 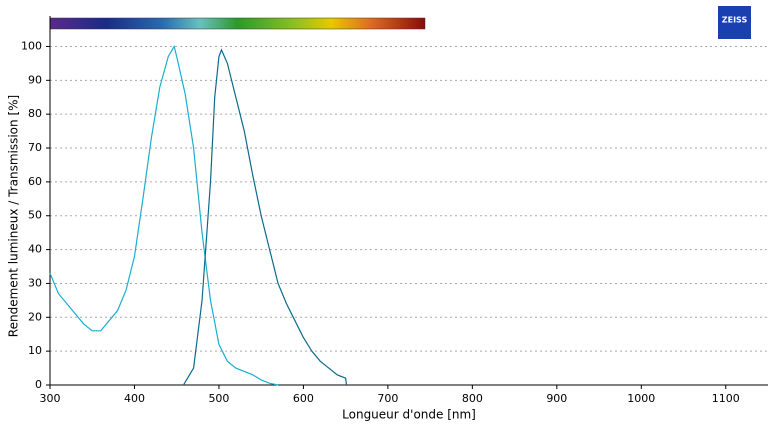 What do you see at coordinates (50, 398) in the screenshot?
I see `x-tick-label: 300` at bounding box center [50, 398].